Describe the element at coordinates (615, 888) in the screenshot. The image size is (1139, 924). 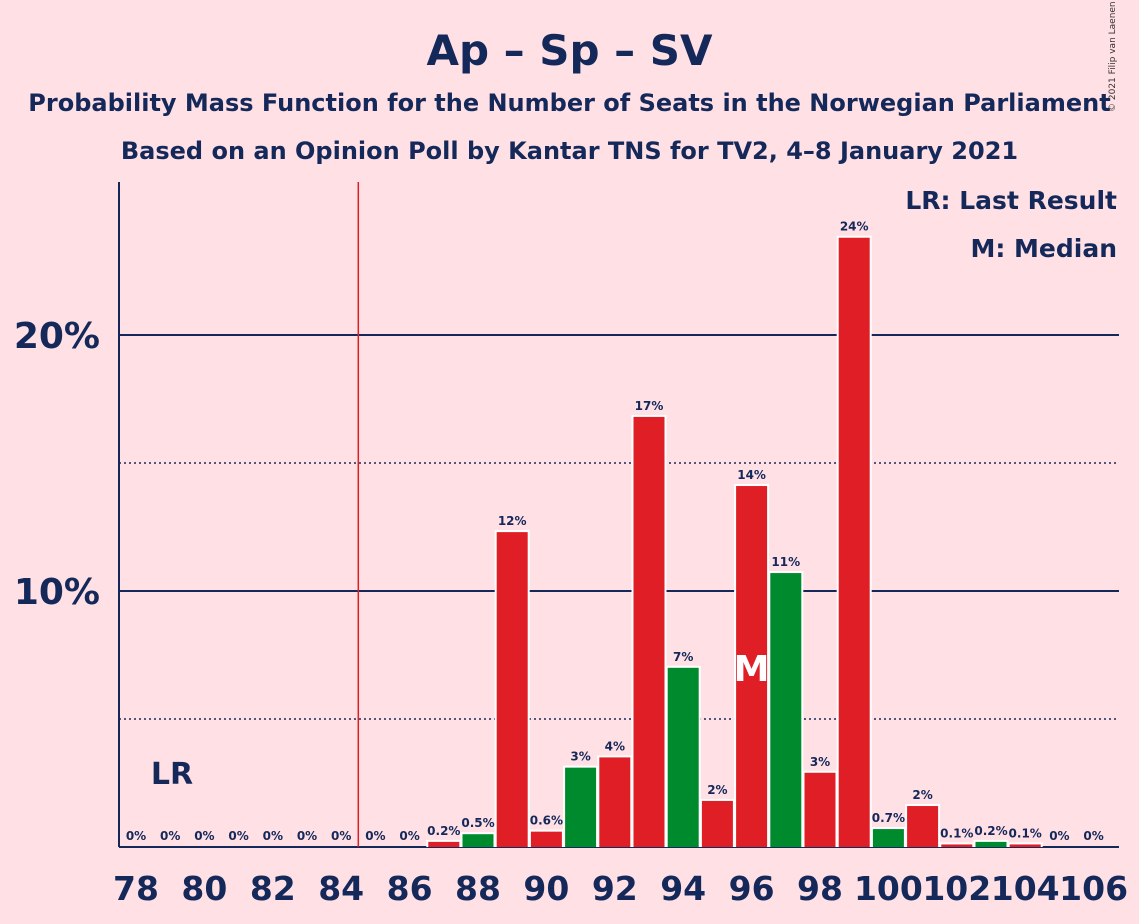
I see `x-tick-label: 92` at that location.